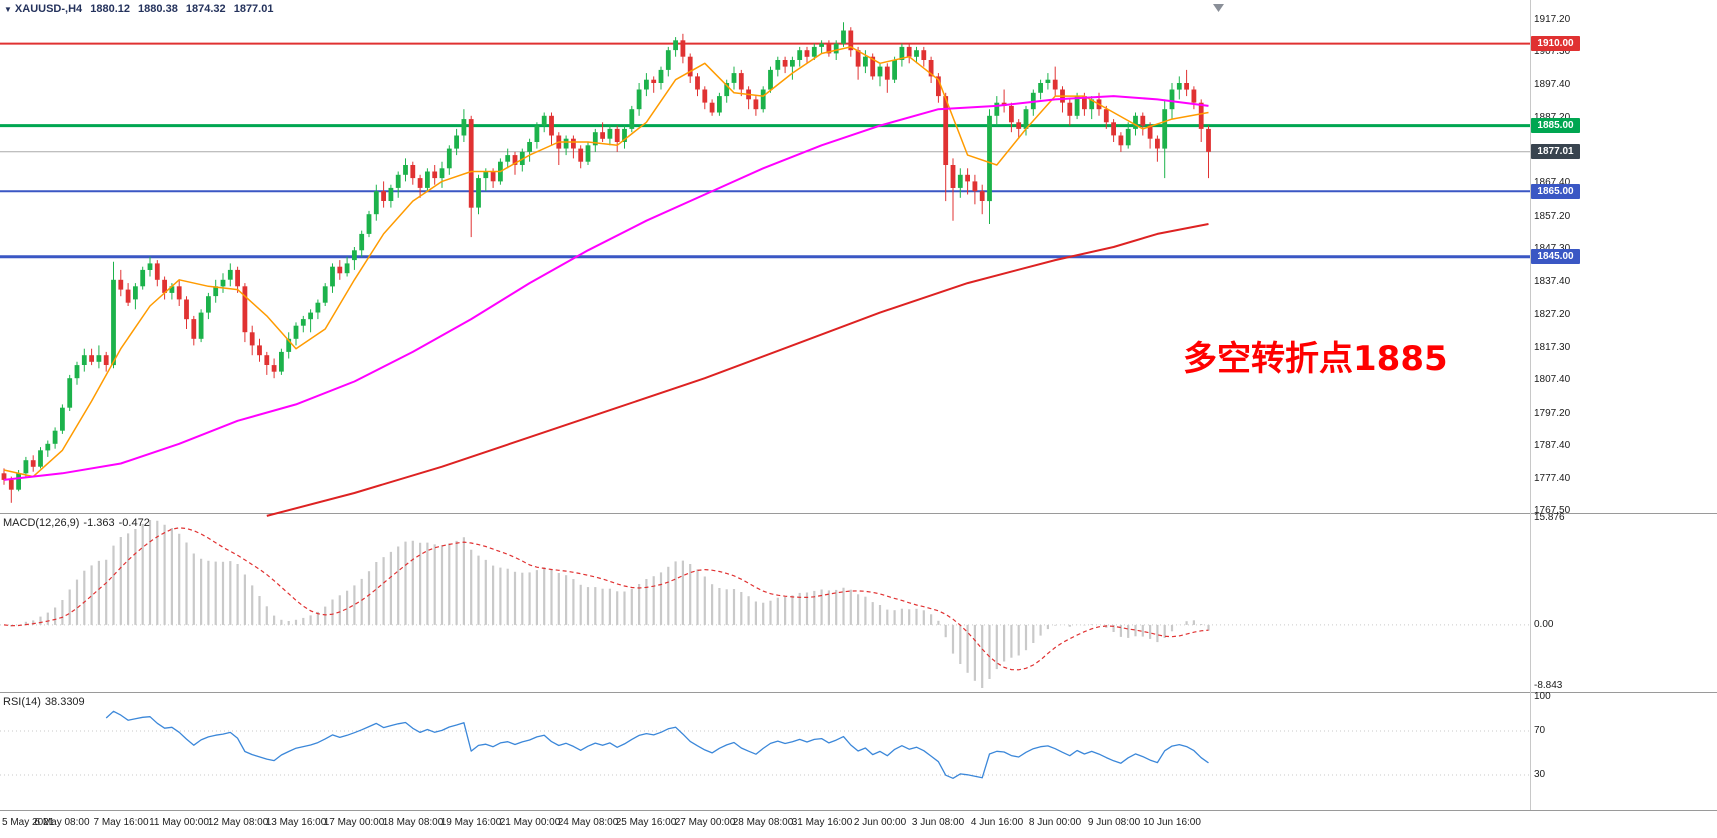 This screenshot has width=1717, height=838. Describe the element at coordinates (1552, 281) in the screenshot. I see `price-tick-1837.40: 1837.40` at that location.